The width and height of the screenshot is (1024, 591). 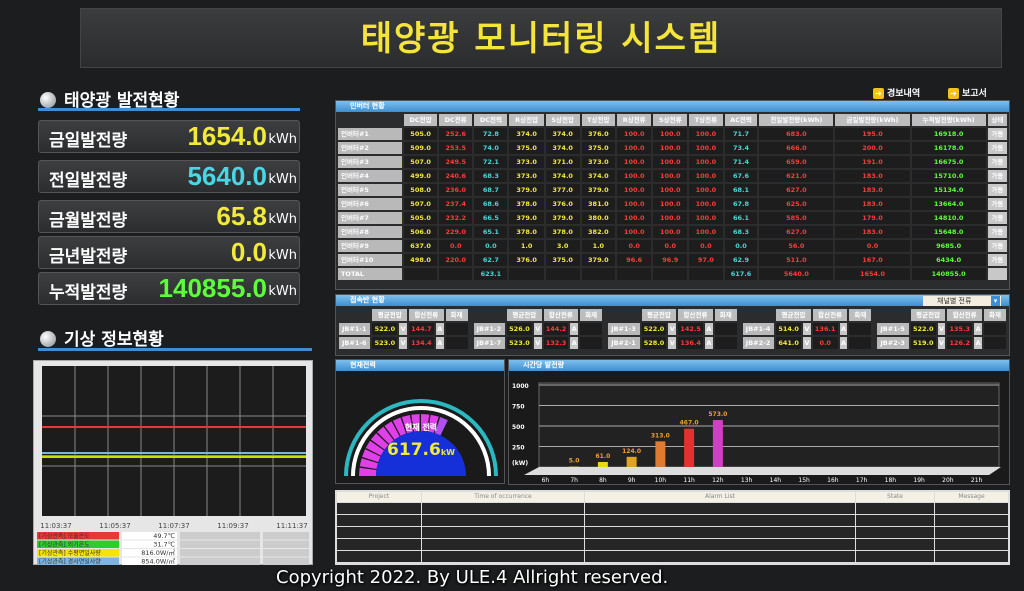 I want to click on header-row: 평균전압 합산전류 화재, so click(x=941, y=315).